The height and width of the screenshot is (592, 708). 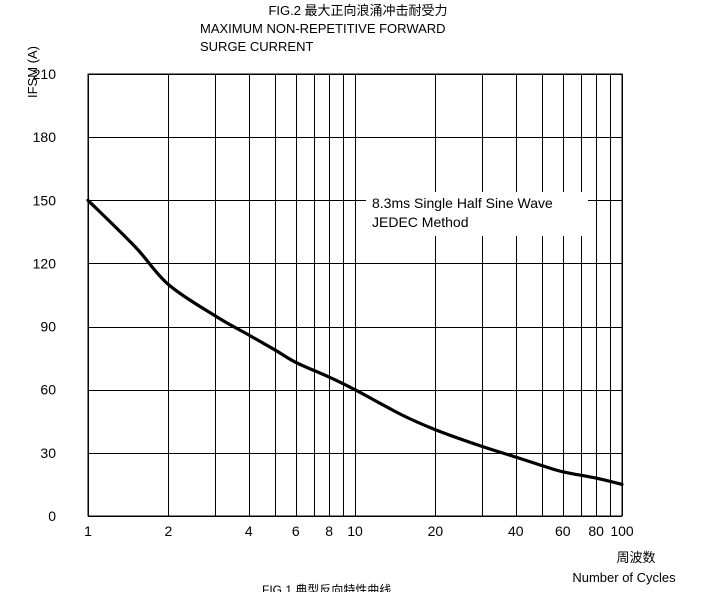 I want to click on chart-title-line-2: MAXIMUM NON-REPETITIVE FORWARD, so click(x=323, y=28).